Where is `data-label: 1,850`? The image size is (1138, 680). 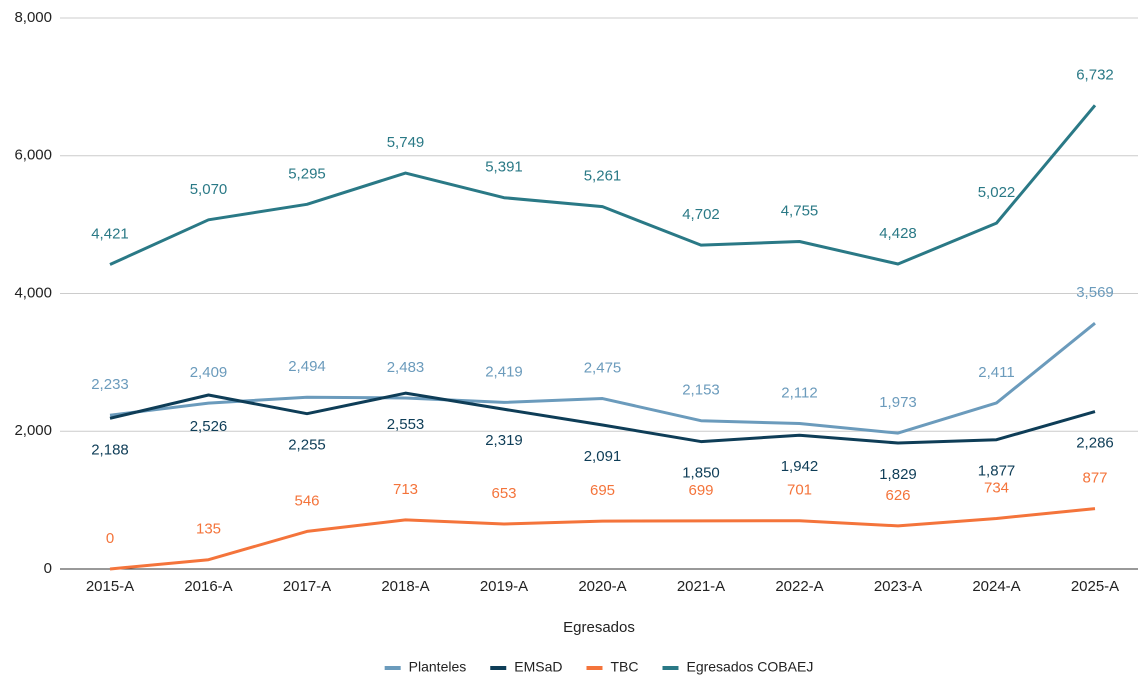
data-label: 1,850 is located at coordinates (701, 473).